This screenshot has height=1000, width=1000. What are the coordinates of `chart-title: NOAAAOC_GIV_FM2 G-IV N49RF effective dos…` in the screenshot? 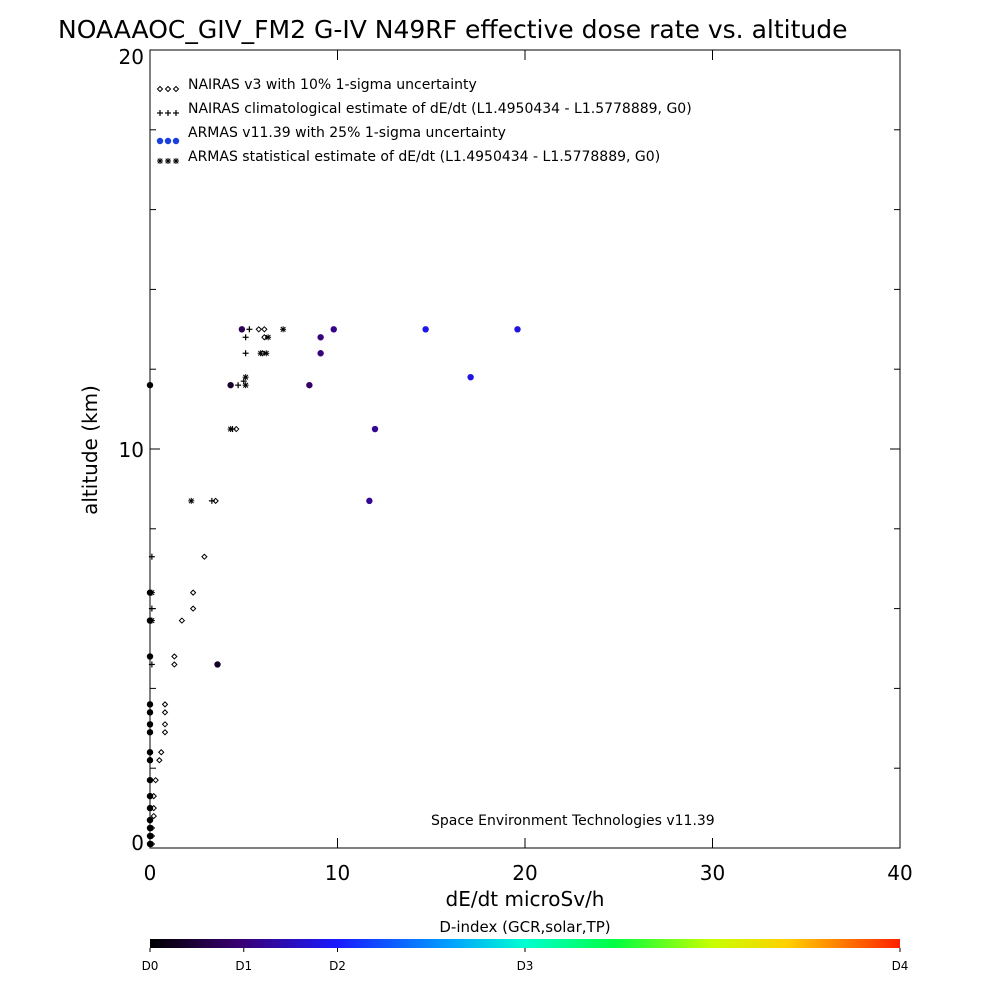 It's located at (452, 29).